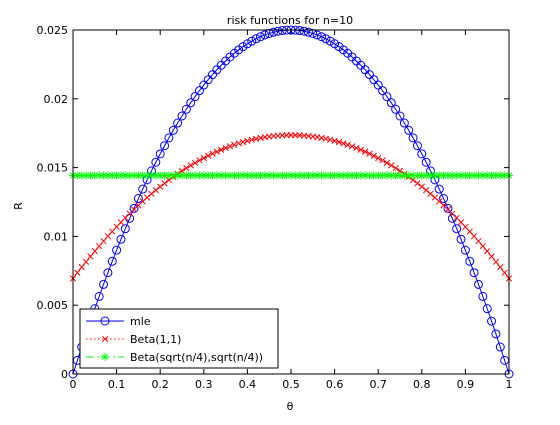  Describe the element at coordinates (140, 321) in the screenshot. I see `legend-label: mle` at that location.